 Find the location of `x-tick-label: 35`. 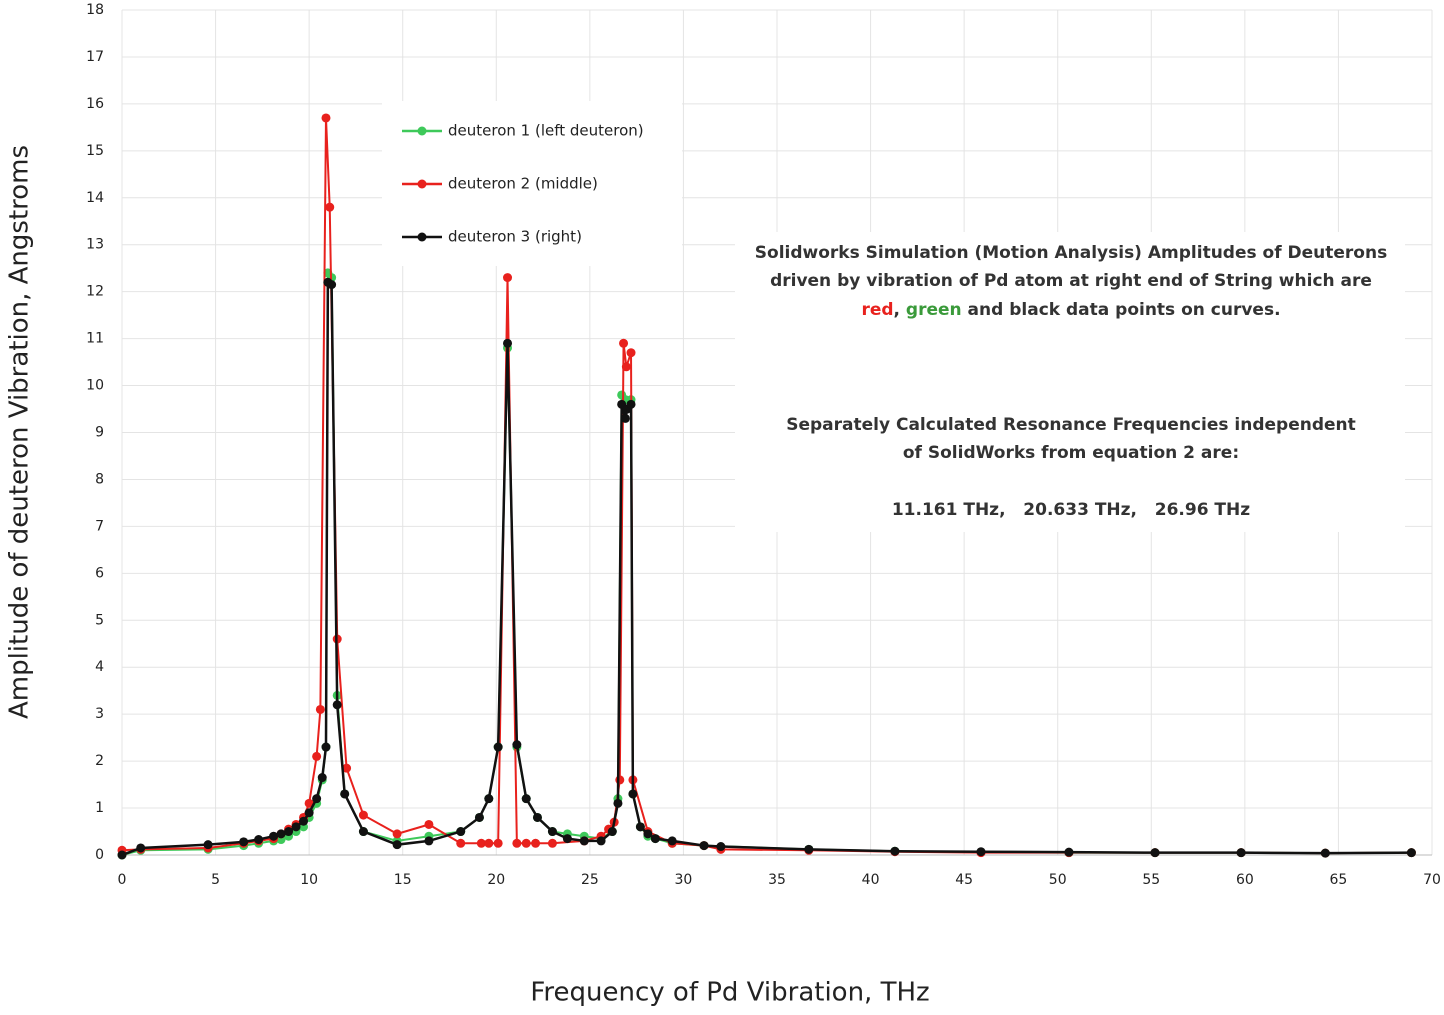

x-tick-label: 35 is located at coordinates (777, 880).